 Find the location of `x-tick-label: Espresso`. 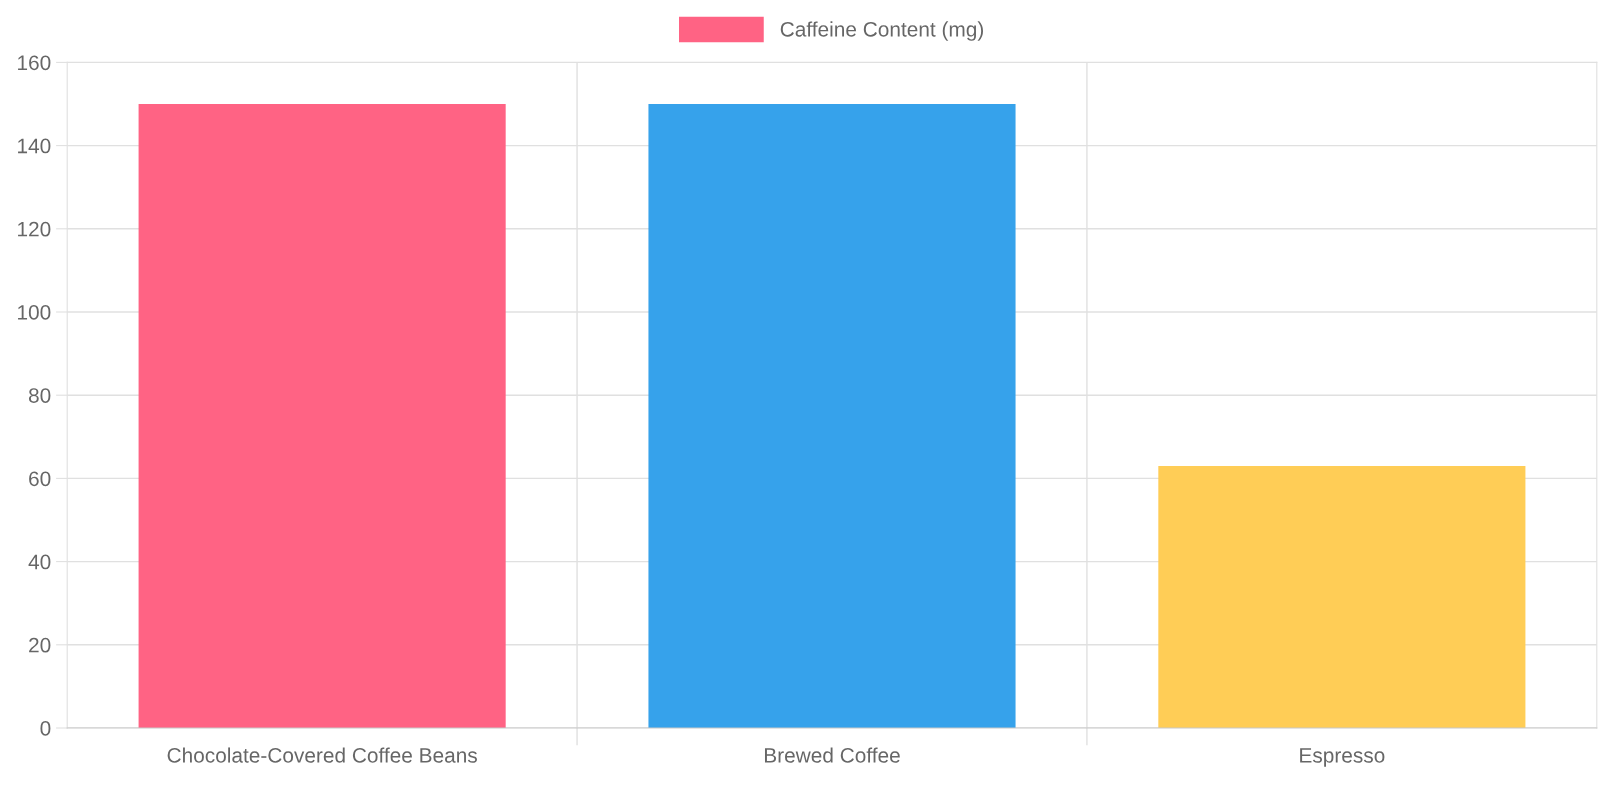

x-tick-label: Espresso is located at coordinates (1342, 757).